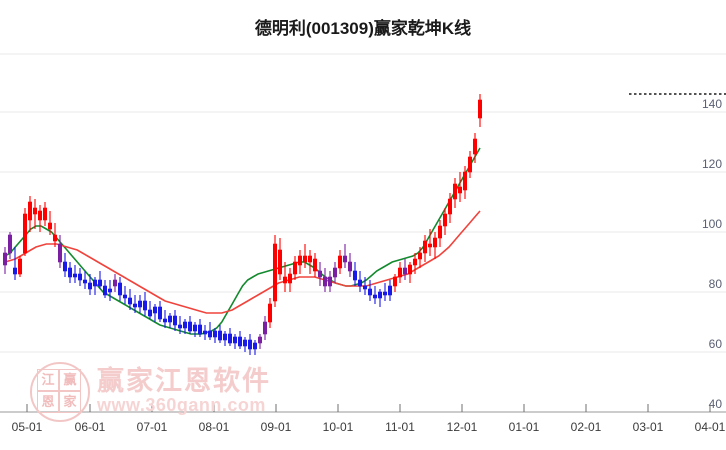  Describe the element at coordinates (400, 427) in the screenshot. I see `x-axis-tick-label: 11-01` at that location.